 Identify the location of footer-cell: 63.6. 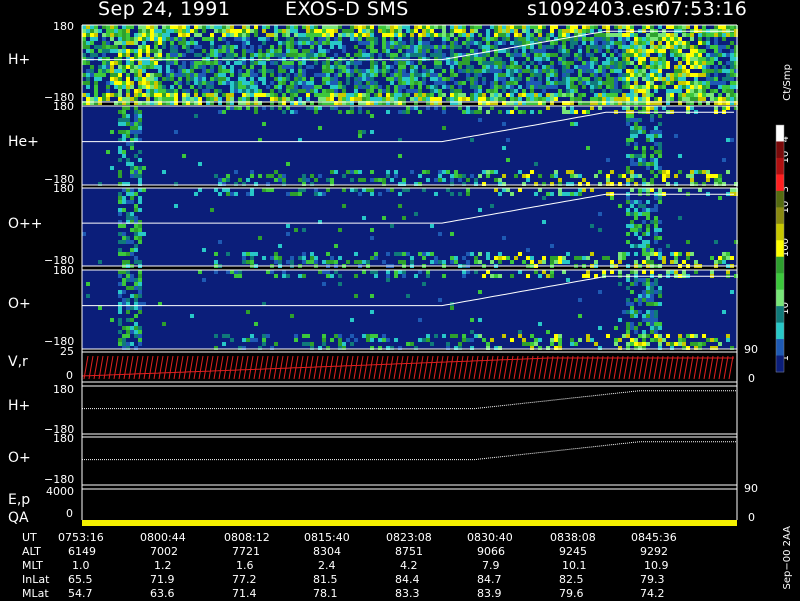
(162, 593).